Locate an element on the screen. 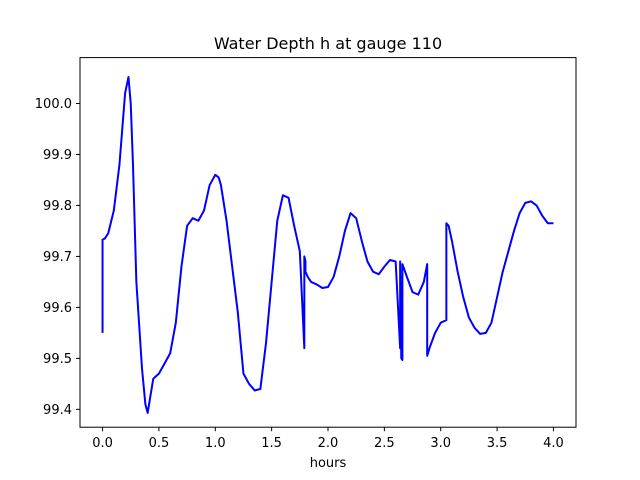 Image resolution: width=640 pixels, height=480 pixels. y-axis: 99.4 99.5 99.6 99.7 99.8 99.9 100.0 is located at coordinates (57, 257).